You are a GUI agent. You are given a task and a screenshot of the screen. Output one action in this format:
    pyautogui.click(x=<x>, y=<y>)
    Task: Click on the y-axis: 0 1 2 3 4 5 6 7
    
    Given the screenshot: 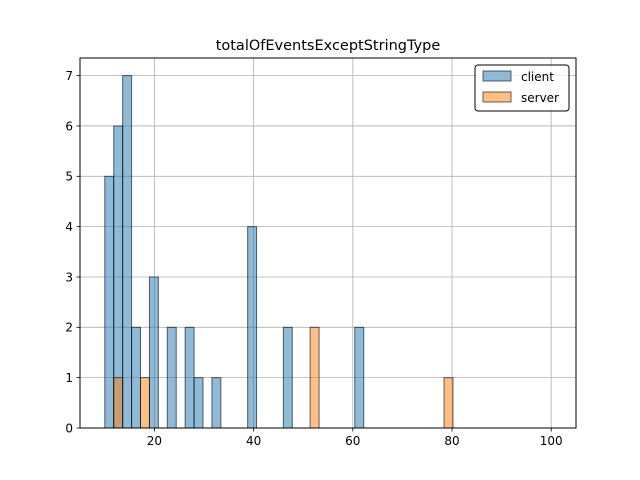 What is the action you would take?
    pyautogui.click(x=72, y=252)
    